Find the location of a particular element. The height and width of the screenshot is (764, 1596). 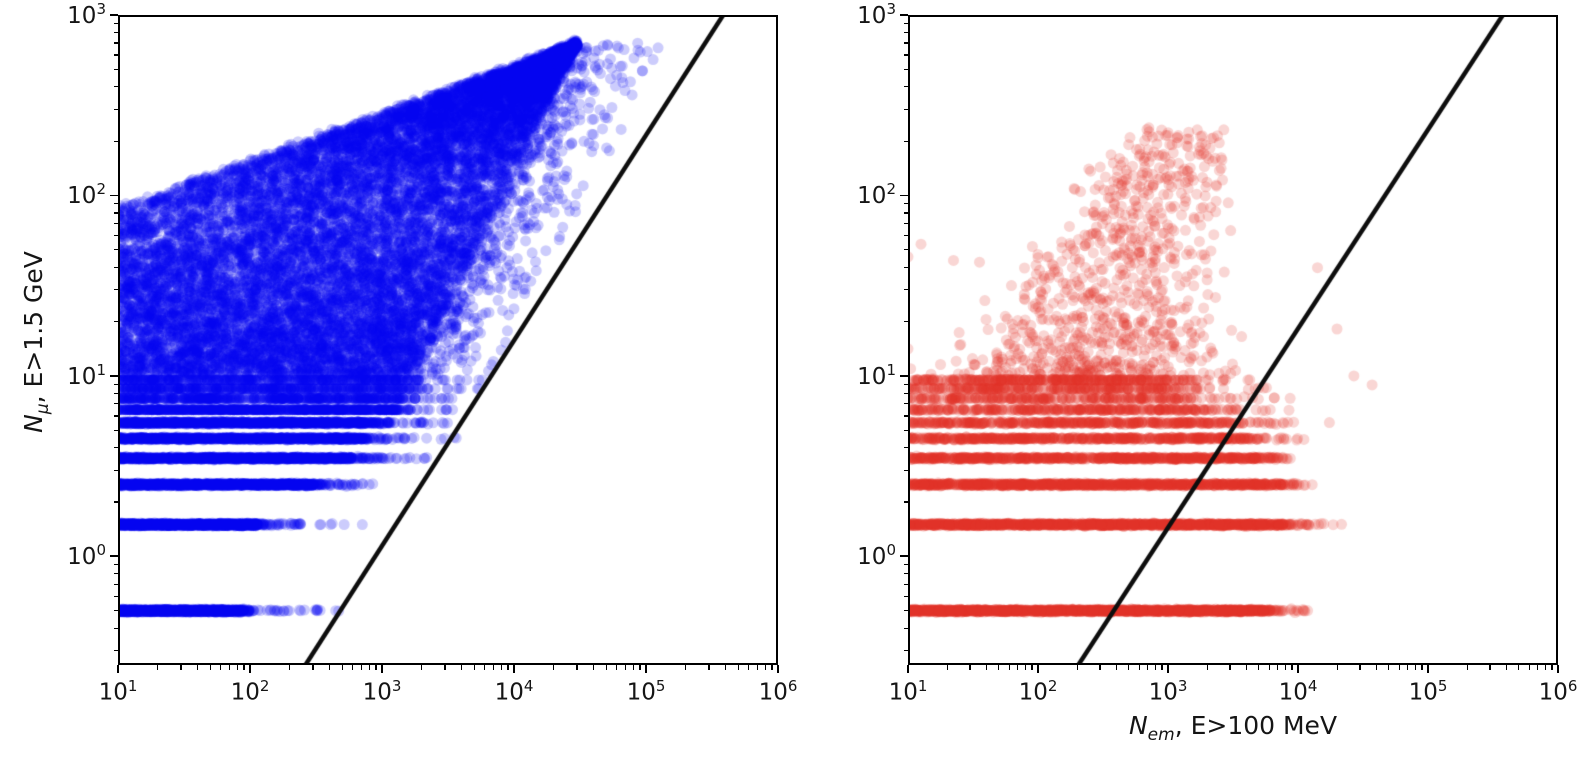

y-axis-label: Nμ, E>1.5 GeV is located at coordinates (36, 342).